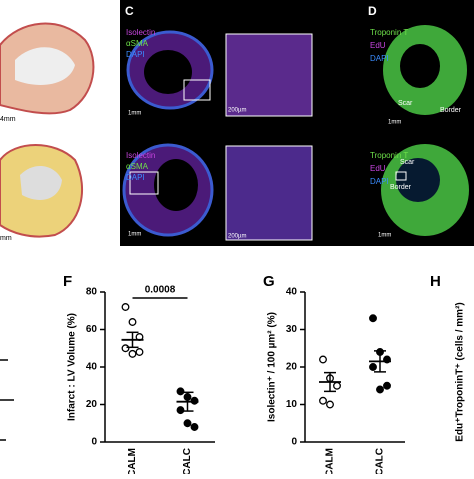 This screenshot has height=479, width=474. What do you see at coordinates (372, 11) in the screenshot?
I see `panel-letter: D` at bounding box center [372, 11].